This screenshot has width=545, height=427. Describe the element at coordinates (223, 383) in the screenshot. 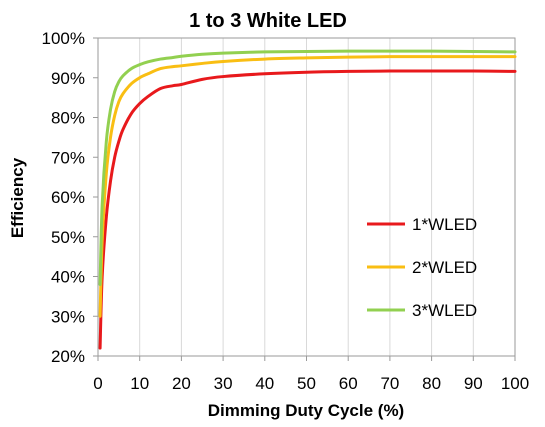

I see `x-tick-label: 30` at that location.